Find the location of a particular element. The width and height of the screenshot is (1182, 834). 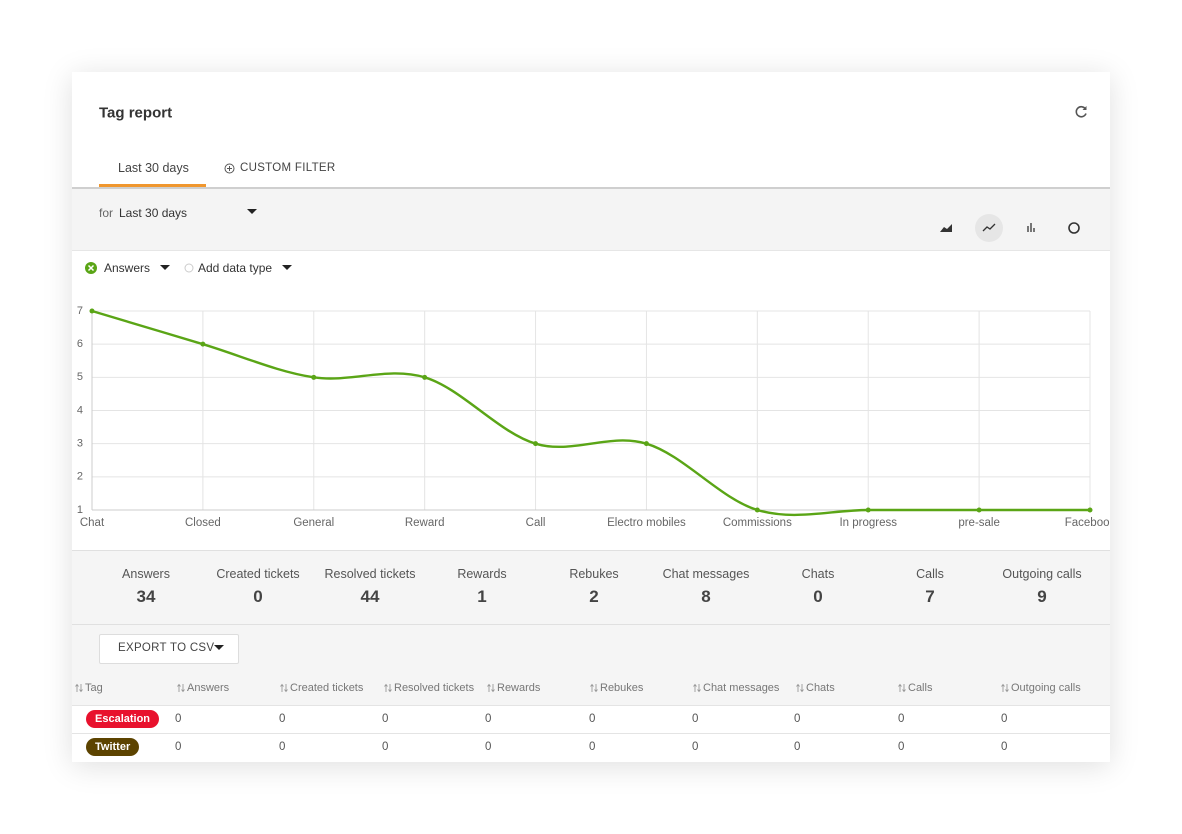

tab-indicator is located at coordinates (152, 185).